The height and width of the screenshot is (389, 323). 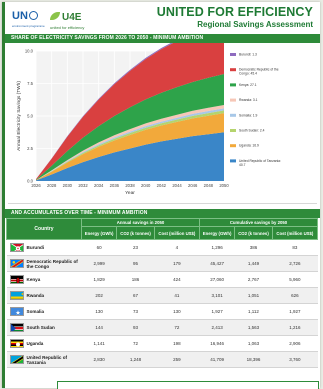 I want to click on value-cell: 95, so click(x=135, y=263).